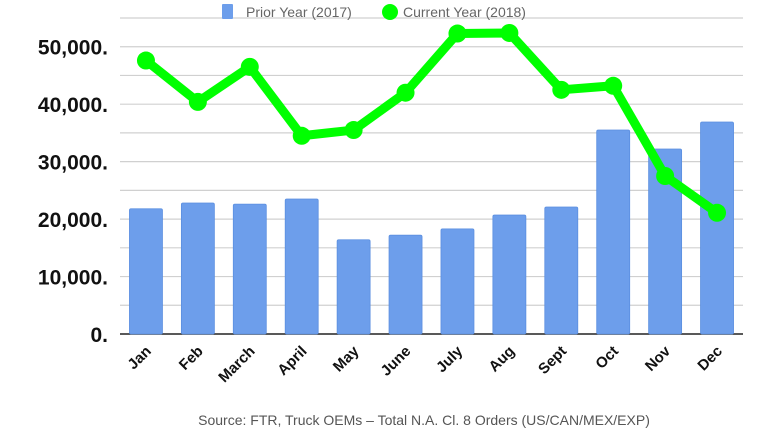  What do you see at coordinates (301, 135) in the screenshot?
I see `point-april` at bounding box center [301, 135].